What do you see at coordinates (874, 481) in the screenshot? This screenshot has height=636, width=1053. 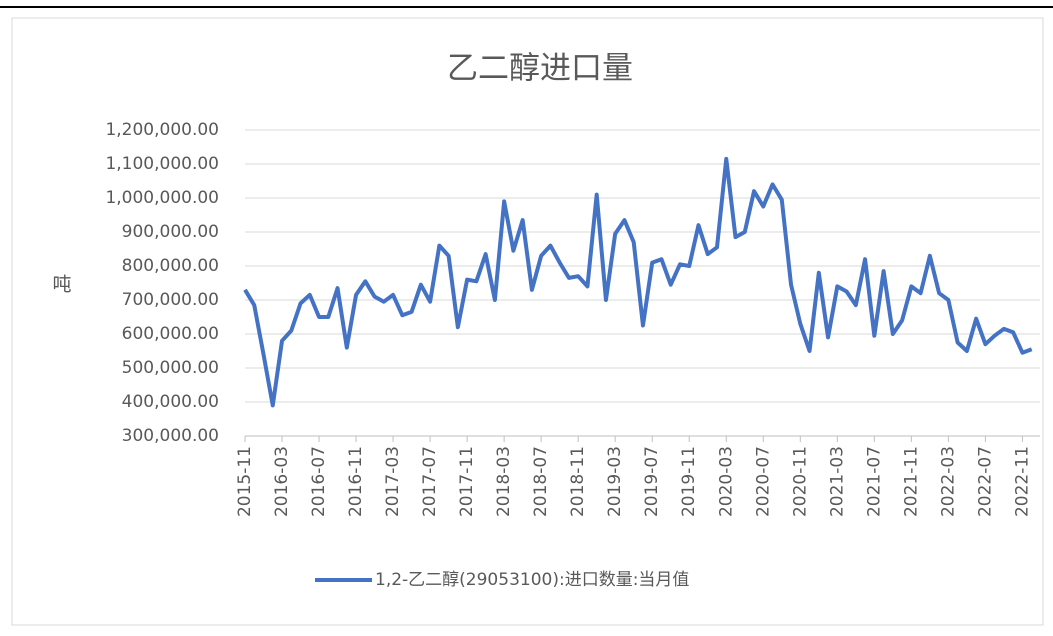 I see `x-tick-label: 2021-07` at bounding box center [874, 481].